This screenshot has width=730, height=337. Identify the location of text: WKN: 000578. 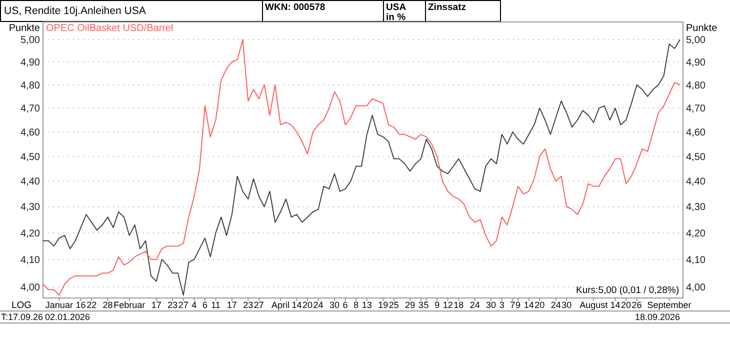
(295, 7).